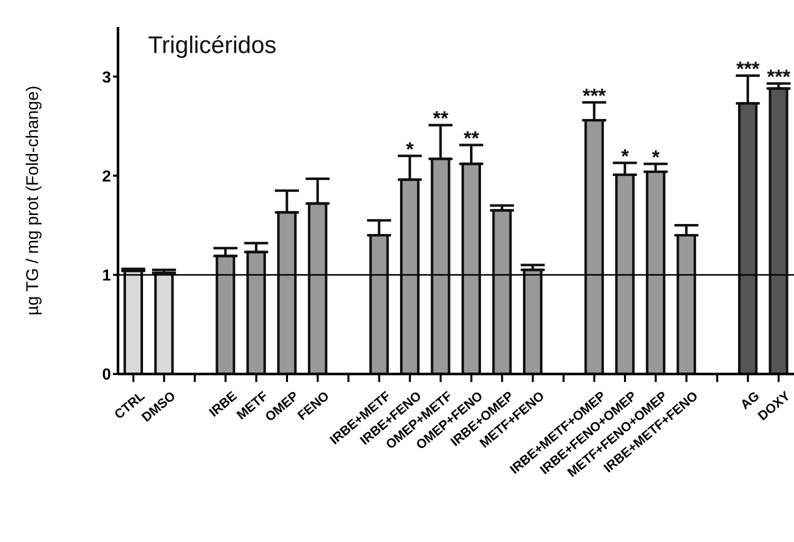  What do you see at coordinates (32, 201) in the screenshot?
I see `y-axis-title: µg TG / mg prot (Fold-change)` at bounding box center [32, 201].